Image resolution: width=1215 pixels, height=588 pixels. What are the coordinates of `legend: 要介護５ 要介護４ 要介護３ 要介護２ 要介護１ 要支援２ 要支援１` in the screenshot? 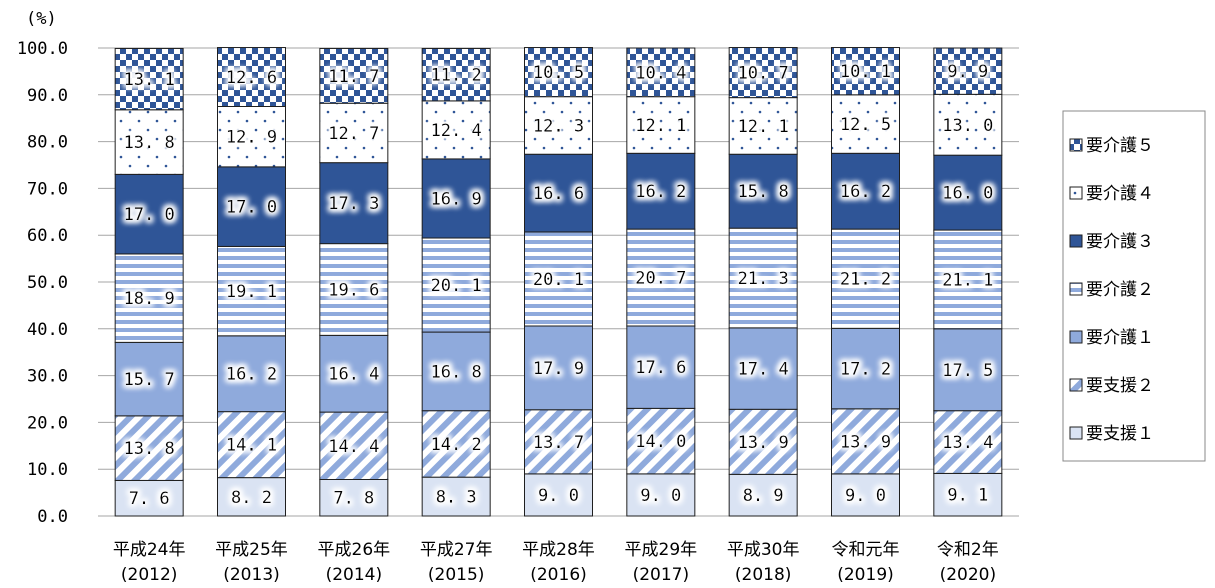 It's located at (1134, 286).